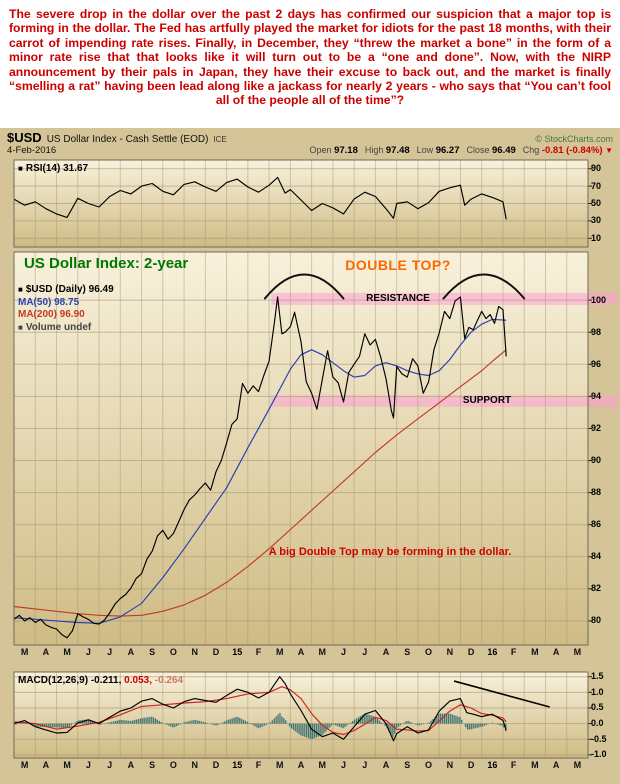 This screenshot has height=784, width=620. What do you see at coordinates (596, 185) in the screenshot?
I see `y-axis-label: 70` at bounding box center [596, 185].